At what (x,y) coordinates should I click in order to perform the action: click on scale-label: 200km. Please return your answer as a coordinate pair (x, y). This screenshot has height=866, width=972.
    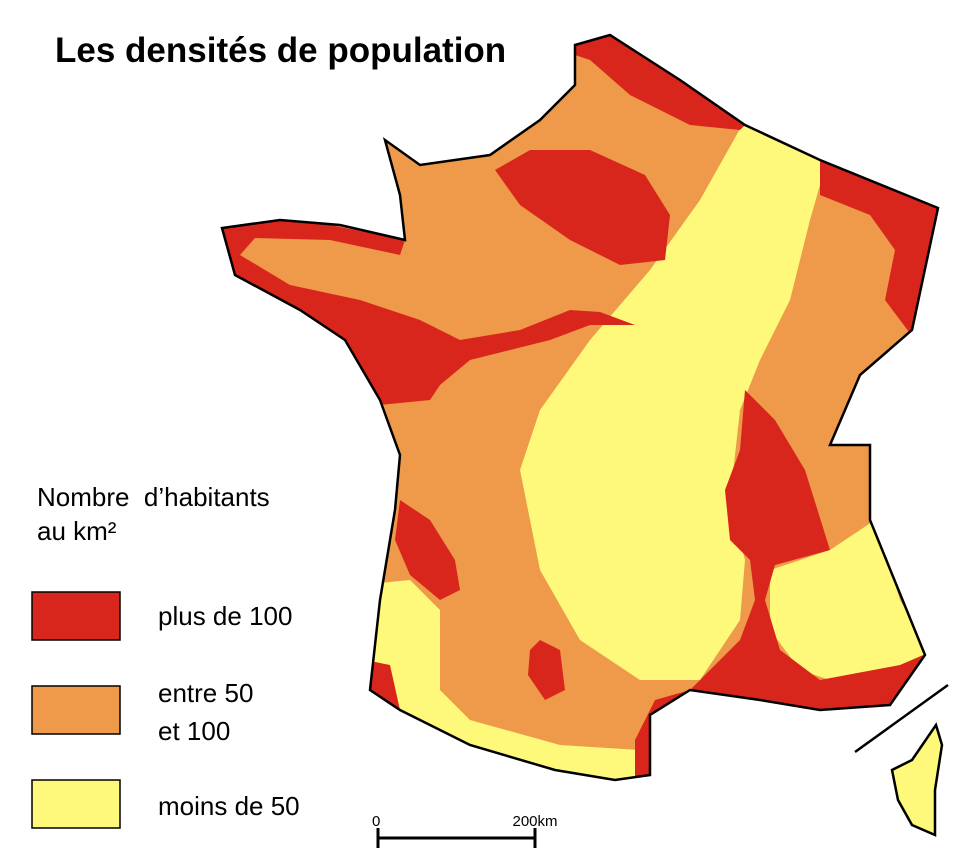
    Looking at the image, I should click on (534, 821).